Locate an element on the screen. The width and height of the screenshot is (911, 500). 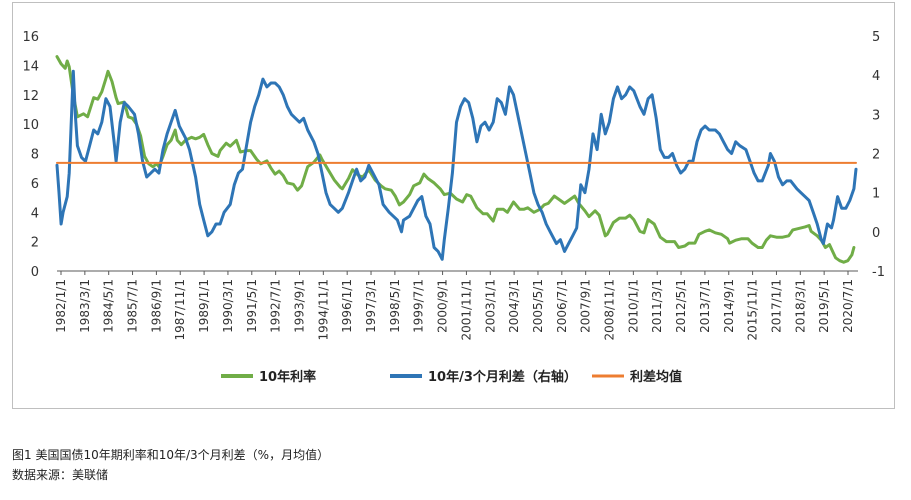
figure-caption: 图1 美国国债10年期利率和10年/3个月利差（%，月均值） is located at coordinates (171, 455).